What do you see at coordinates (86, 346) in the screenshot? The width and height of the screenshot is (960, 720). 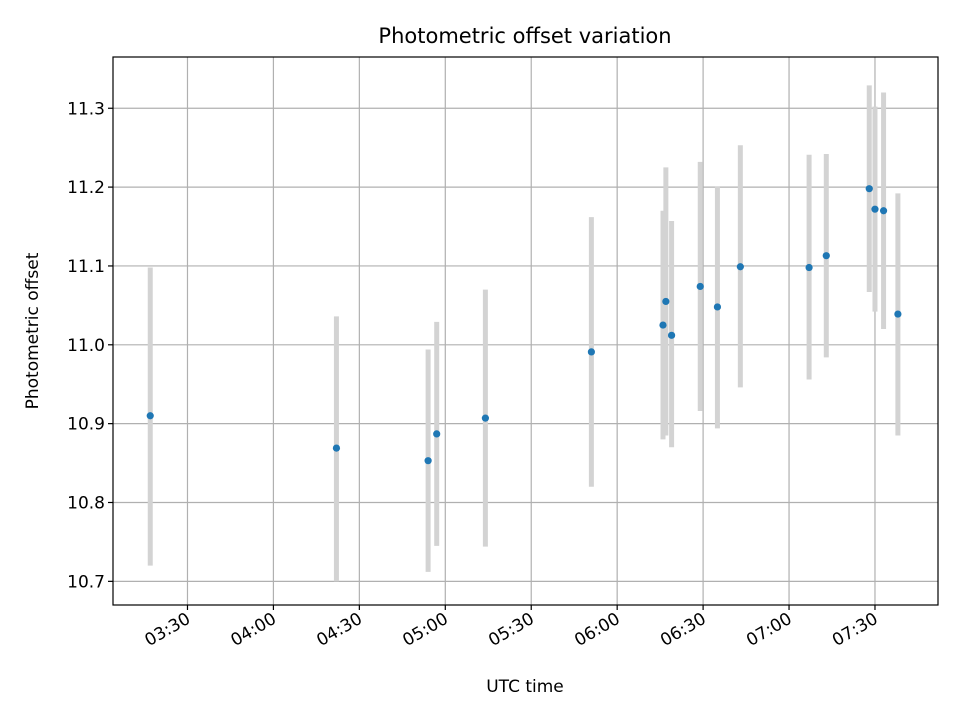 I see `y-tick-label: 11.0` at bounding box center [86, 346].